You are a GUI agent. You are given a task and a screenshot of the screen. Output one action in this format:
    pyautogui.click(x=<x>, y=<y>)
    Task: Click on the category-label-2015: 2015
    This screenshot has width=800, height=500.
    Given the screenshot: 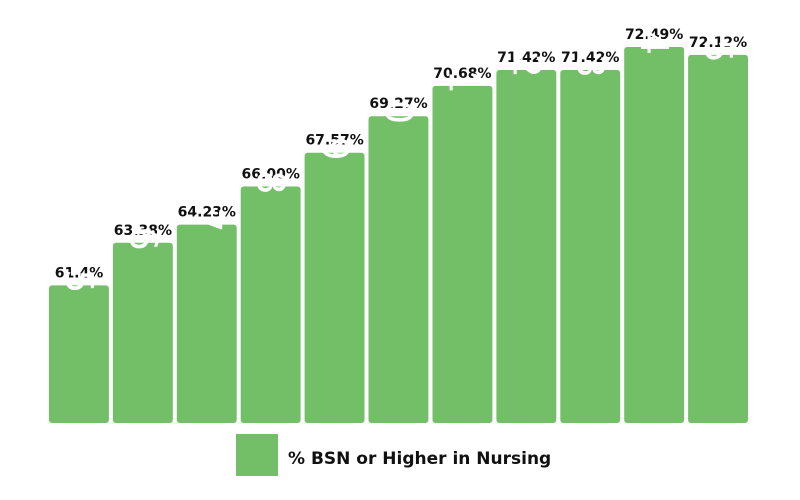 What is the action you would take?
    pyautogui.click(x=79, y=245)
    